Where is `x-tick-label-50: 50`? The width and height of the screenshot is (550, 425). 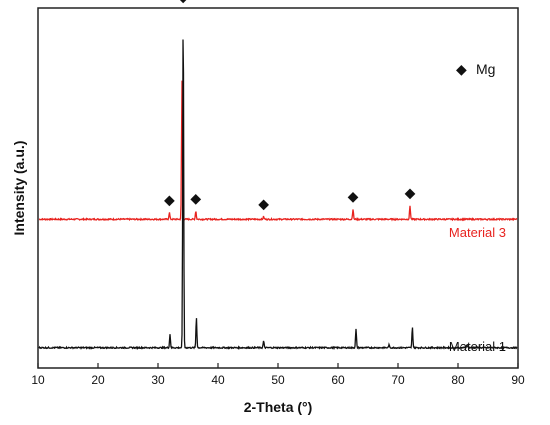 x-tick-label-50: 50 is located at coordinates (278, 380).